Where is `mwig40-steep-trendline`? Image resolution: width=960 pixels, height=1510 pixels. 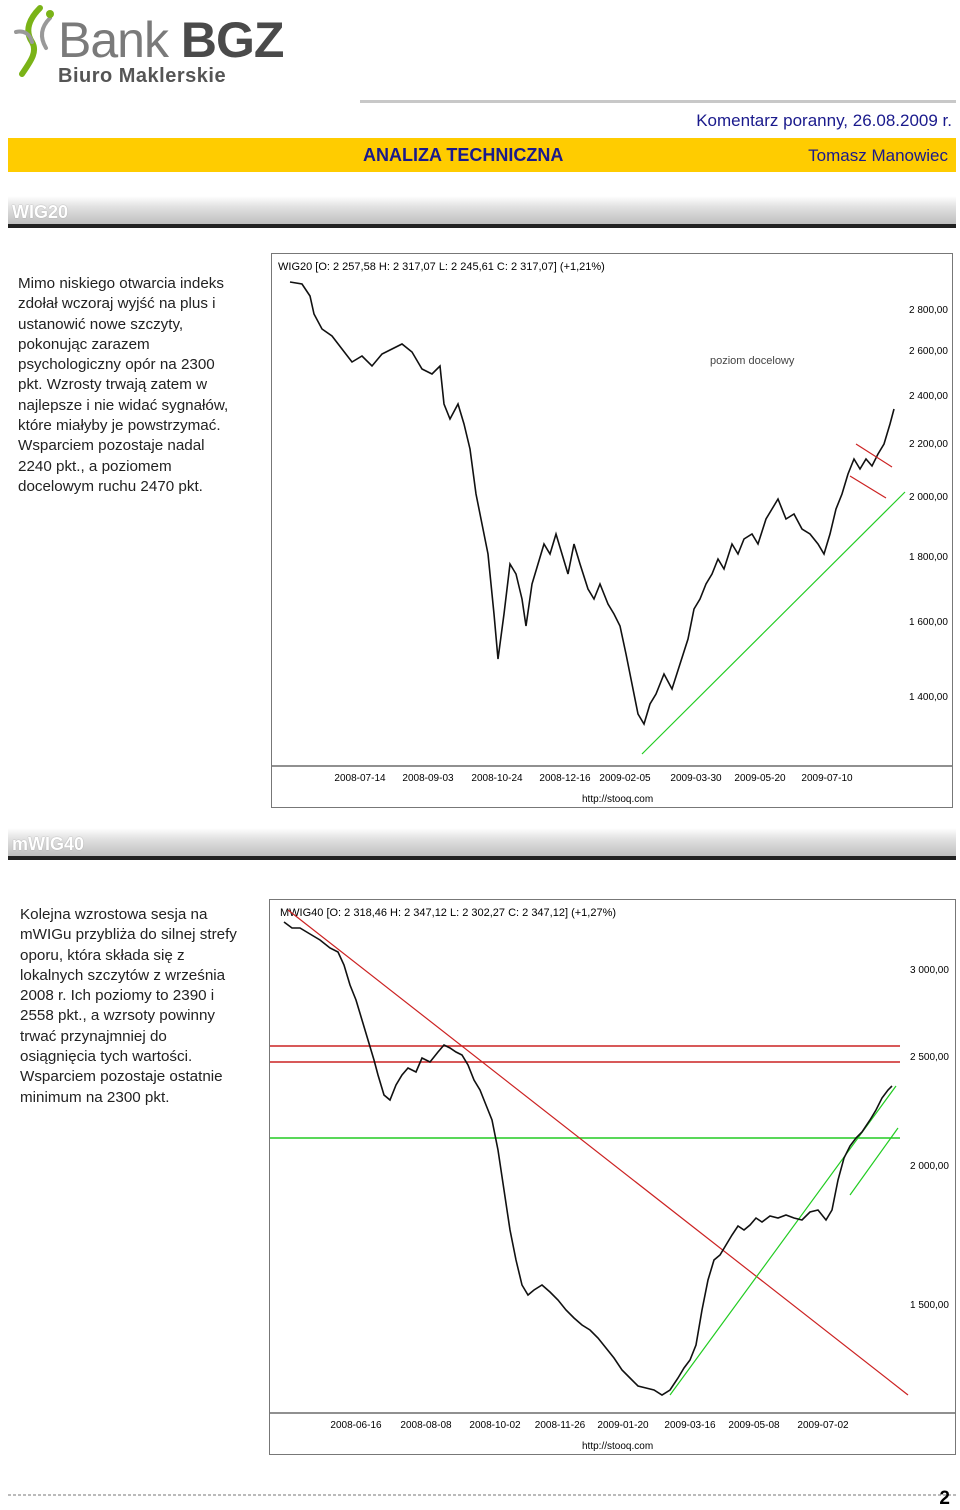
mwig40-steep-trendline is located at coordinates (874, 1161).